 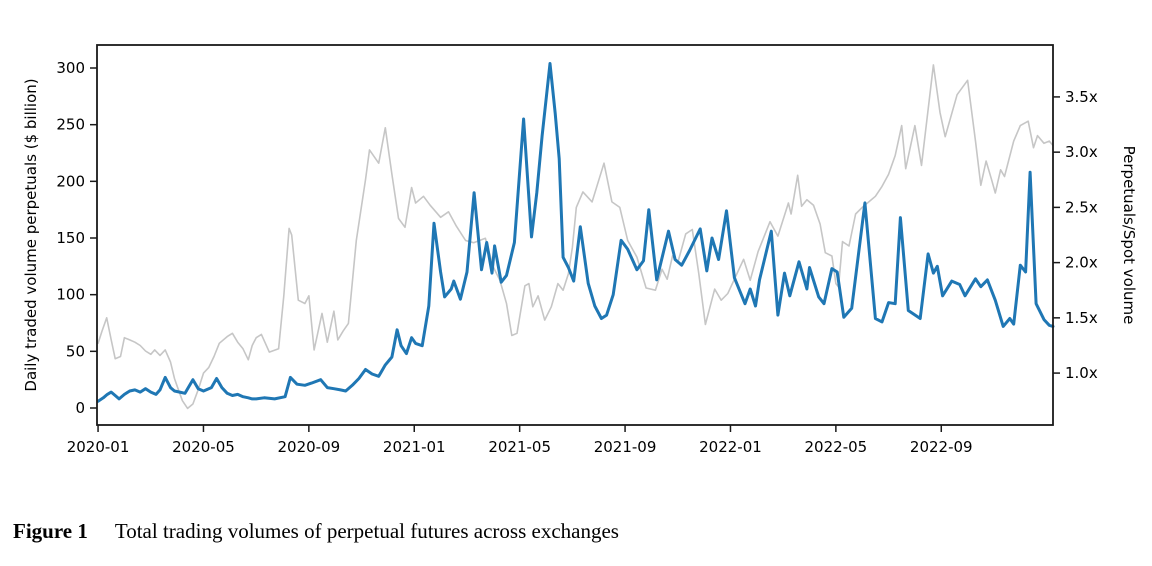 What do you see at coordinates (50, 531) in the screenshot?
I see `figure-caption-label: Figure 1` at bounding box center [50, 531].